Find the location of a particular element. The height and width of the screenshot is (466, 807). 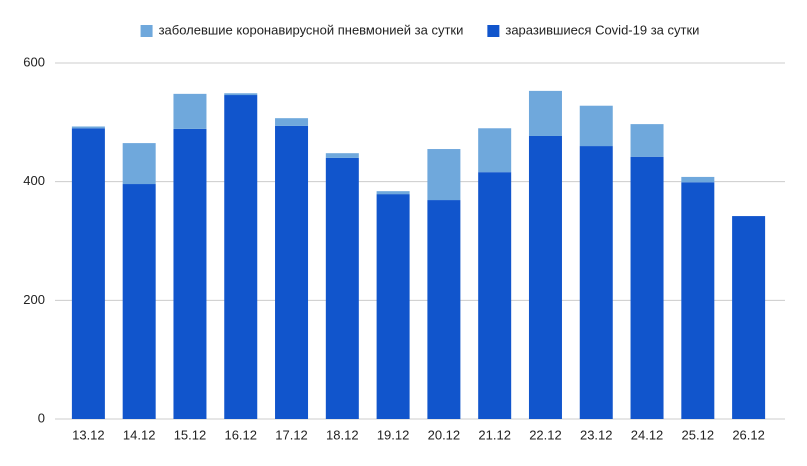

x-tick-label: 21.12 is located at coordinates (494, 434).